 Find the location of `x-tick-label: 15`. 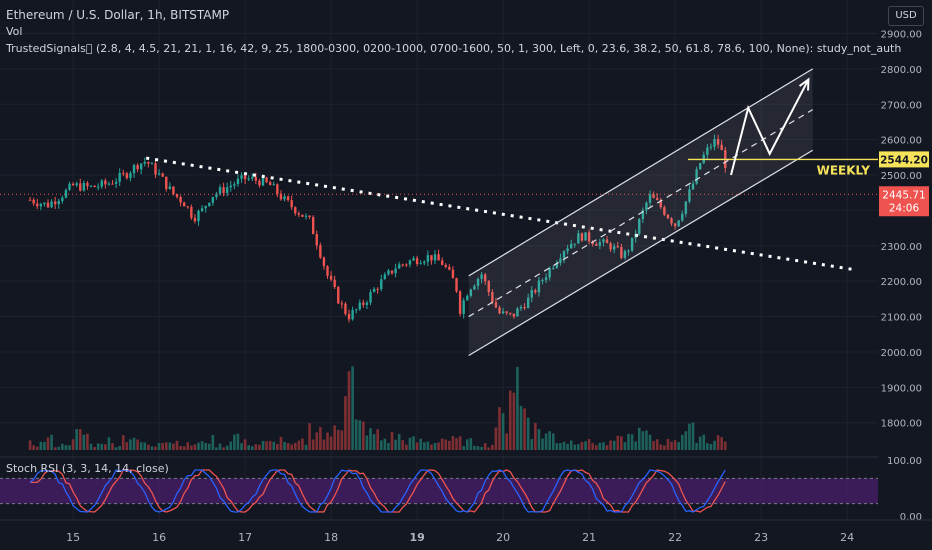

x-tick-label: 15 is located at coordinates (73, 537).